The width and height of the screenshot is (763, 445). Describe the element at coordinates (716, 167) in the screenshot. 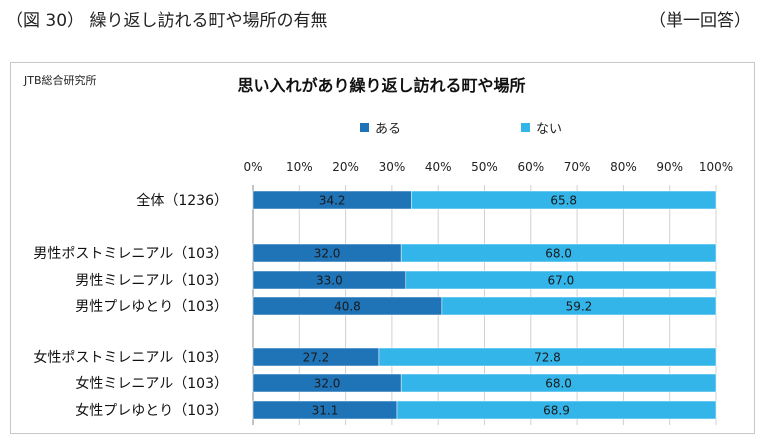

I see `x-tick-label: 100%` at that location.